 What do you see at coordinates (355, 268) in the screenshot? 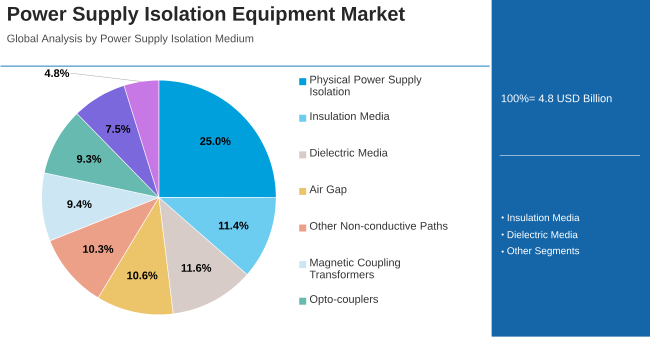
I see `legend-label: Magnetic Coupling Transformers` at bounding box center [355, 268].